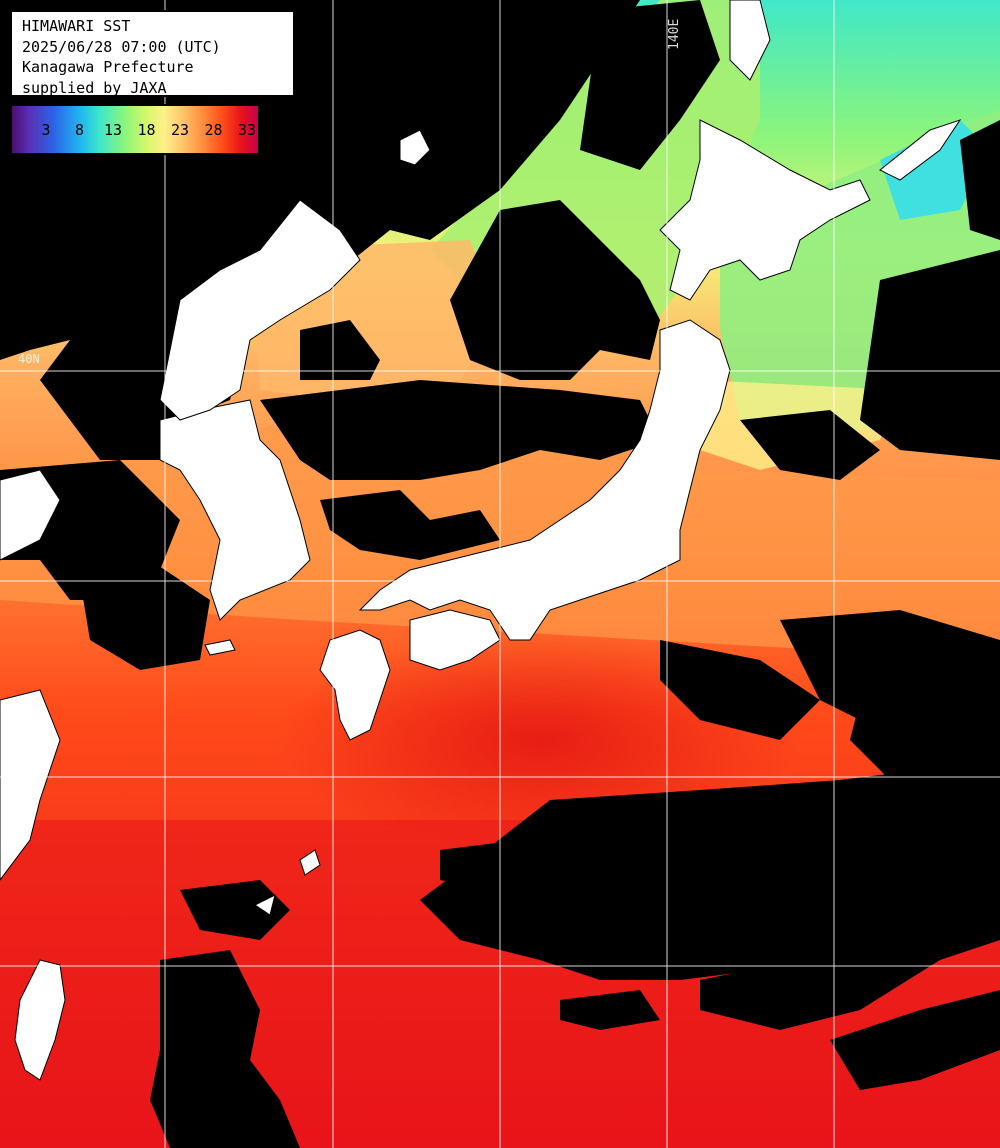  Describe the element at coordinates (544, 480) in the screenshot. I see `land-honshu` at that location.